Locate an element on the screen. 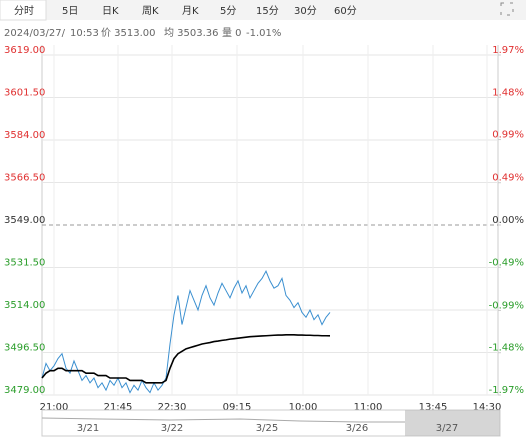  y2-tick-label: 1.48% is located at coordinates (508, 92).